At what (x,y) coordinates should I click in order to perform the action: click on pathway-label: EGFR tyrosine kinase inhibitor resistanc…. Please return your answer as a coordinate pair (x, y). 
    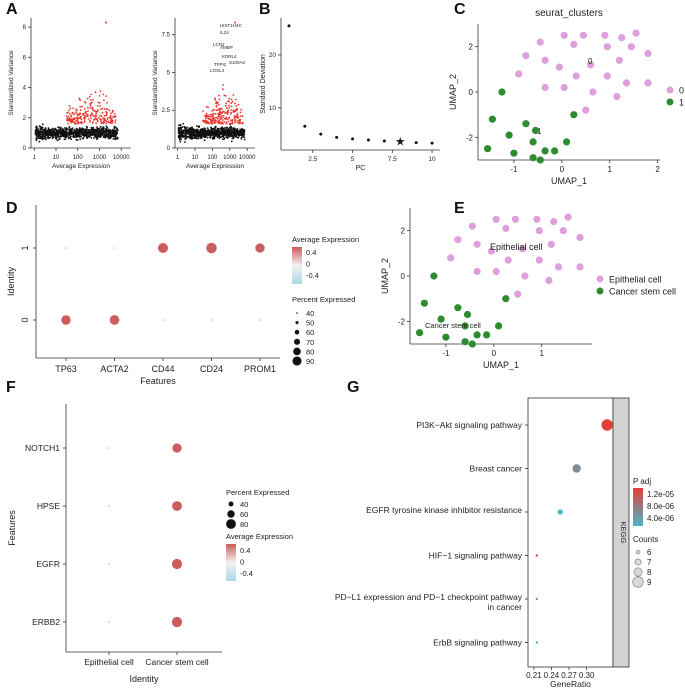
    Looking at the image, I should click on (444, 510).